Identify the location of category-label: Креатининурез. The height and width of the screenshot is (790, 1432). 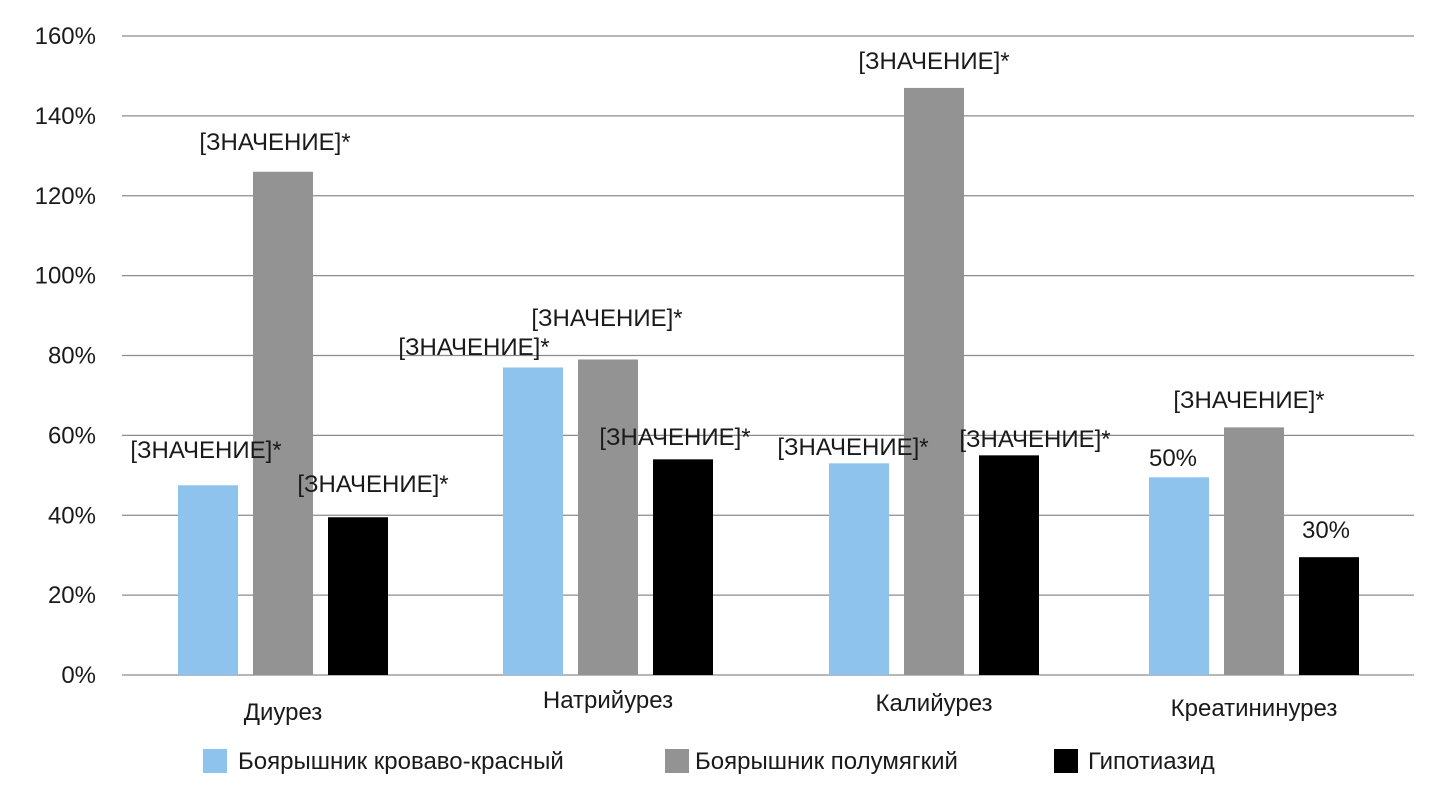
(1254, 708).